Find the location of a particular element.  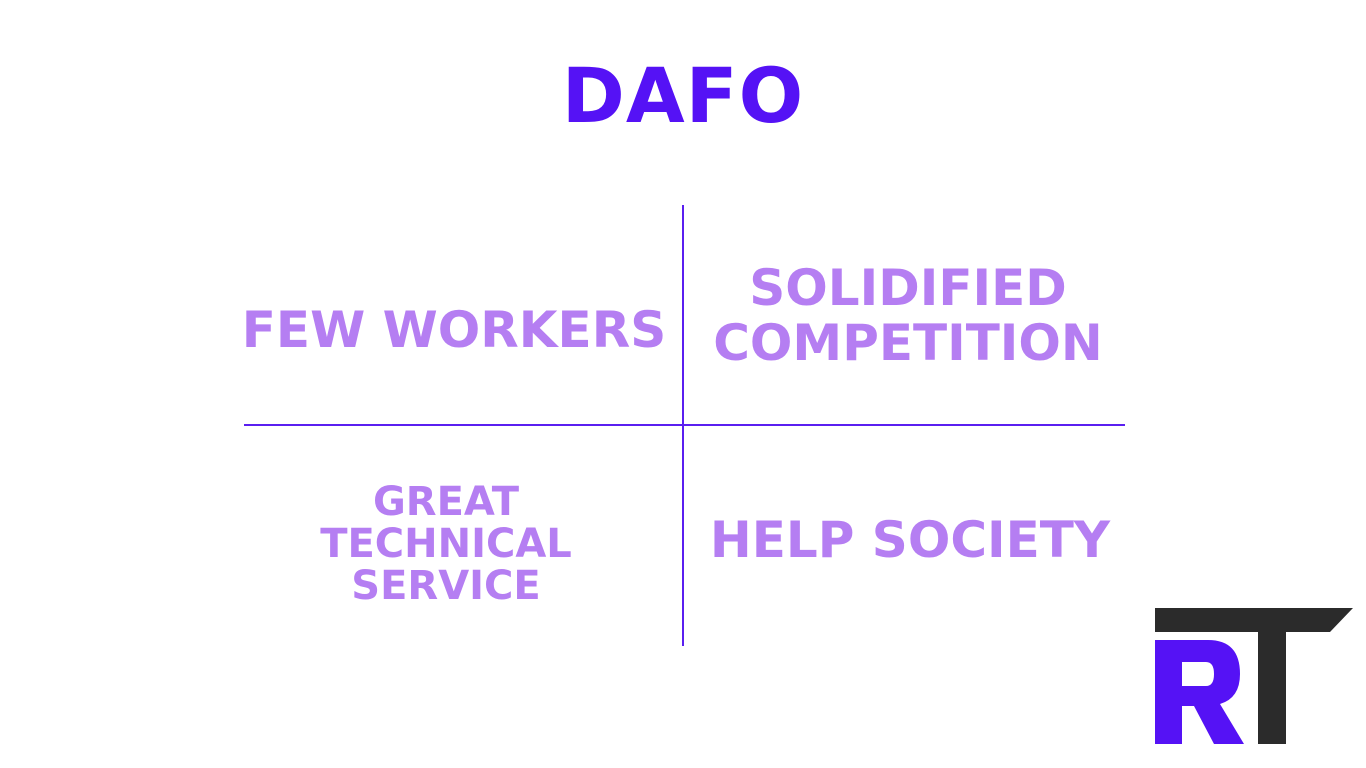

horizontal-divider is located at coordinates (684, 425).